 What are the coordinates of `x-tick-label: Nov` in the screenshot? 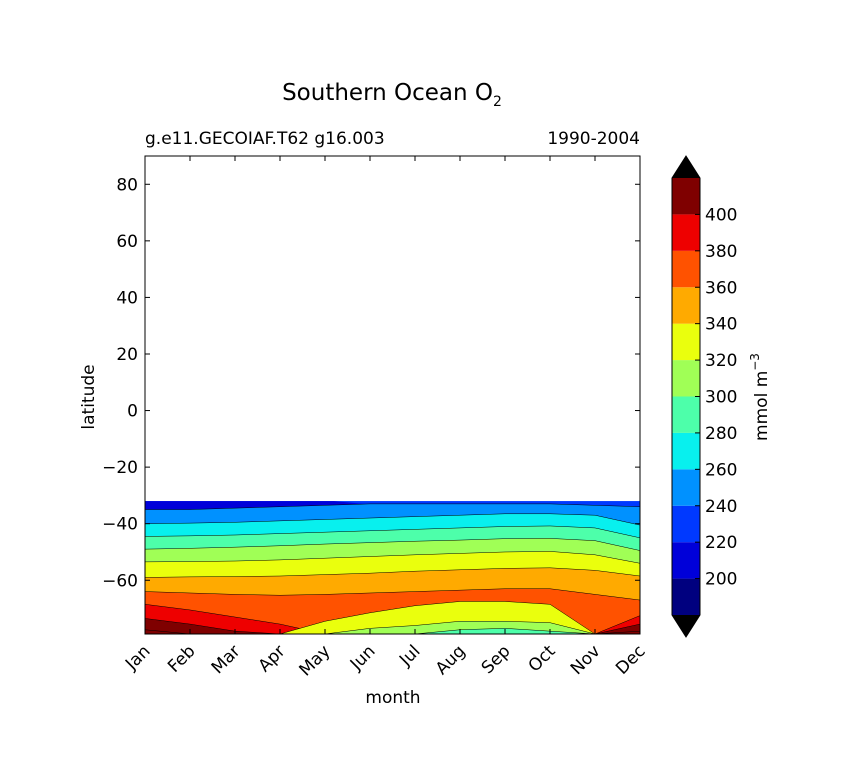 It's located at (586, 660).